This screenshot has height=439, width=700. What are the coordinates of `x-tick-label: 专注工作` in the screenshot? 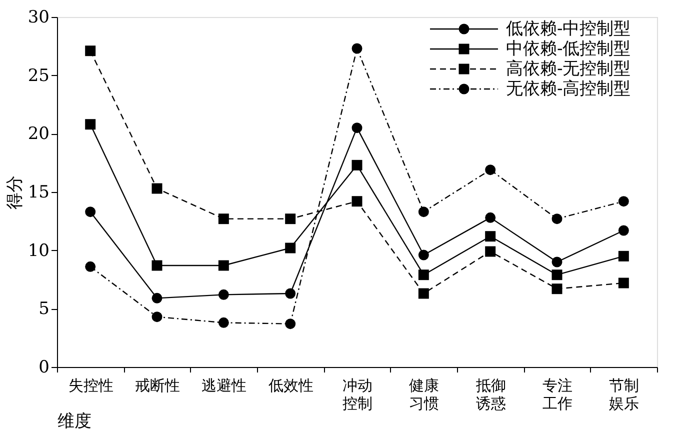 It's located at (557, 394).